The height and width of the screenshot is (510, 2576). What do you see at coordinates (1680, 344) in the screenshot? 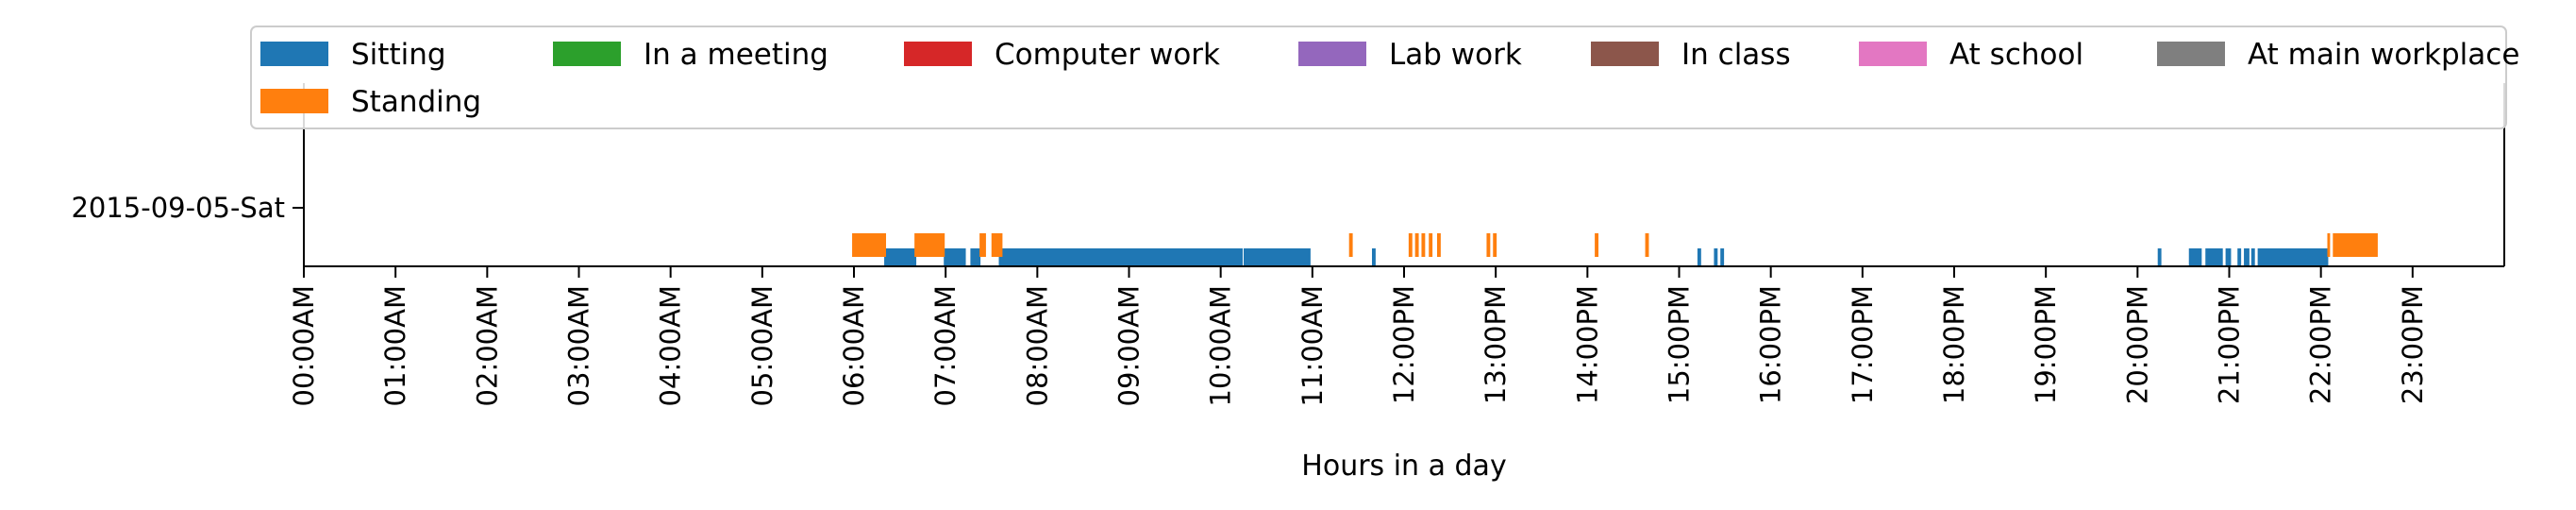
I see `x-tick-label: 15:00PM` at bounding box center [1680, 344].